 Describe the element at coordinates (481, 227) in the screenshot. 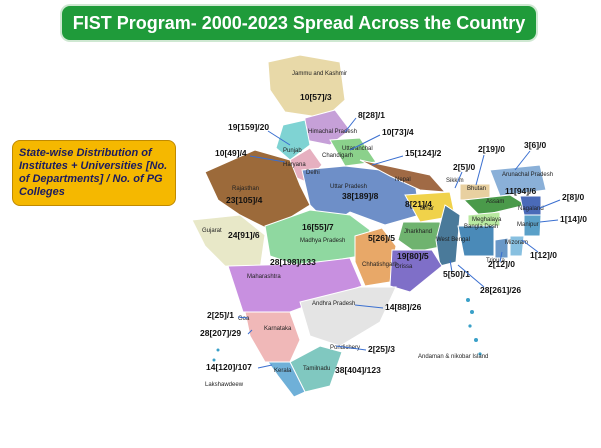

I see `region-label: Bangla Desh` at that location.